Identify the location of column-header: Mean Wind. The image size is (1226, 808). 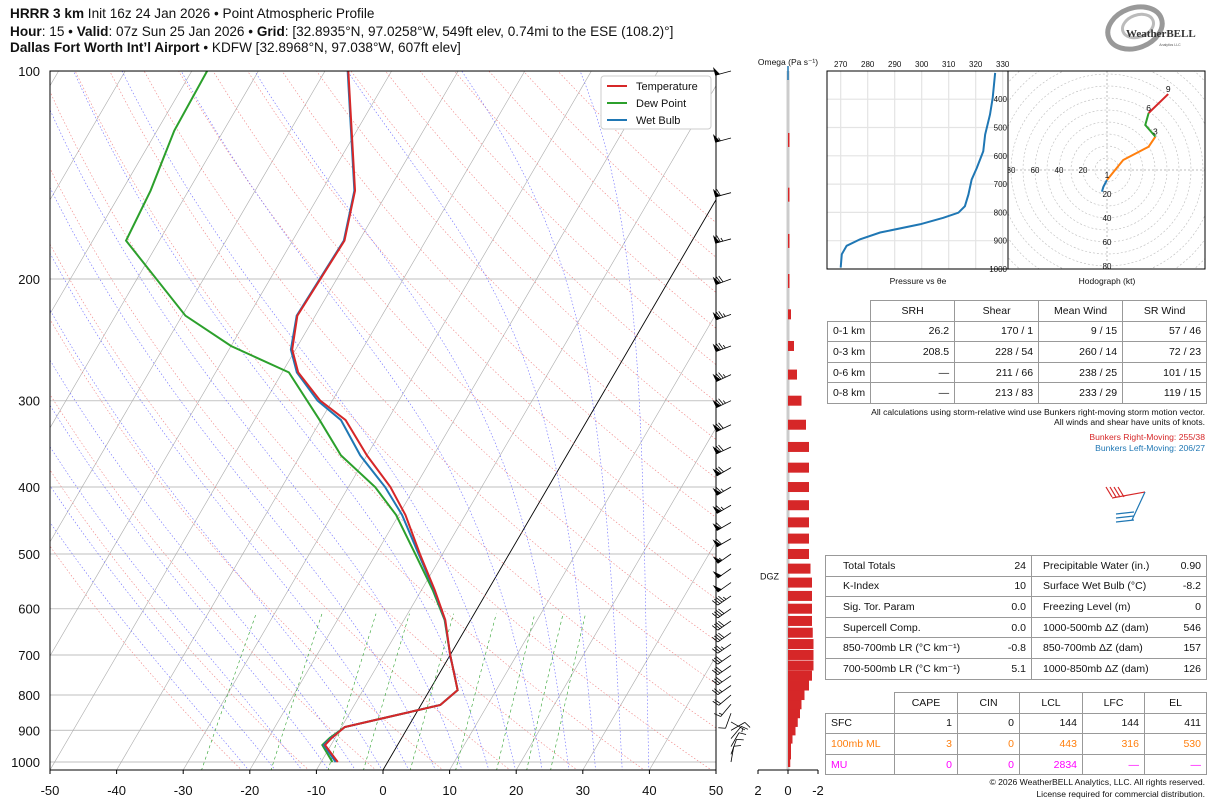
(1081, 311).